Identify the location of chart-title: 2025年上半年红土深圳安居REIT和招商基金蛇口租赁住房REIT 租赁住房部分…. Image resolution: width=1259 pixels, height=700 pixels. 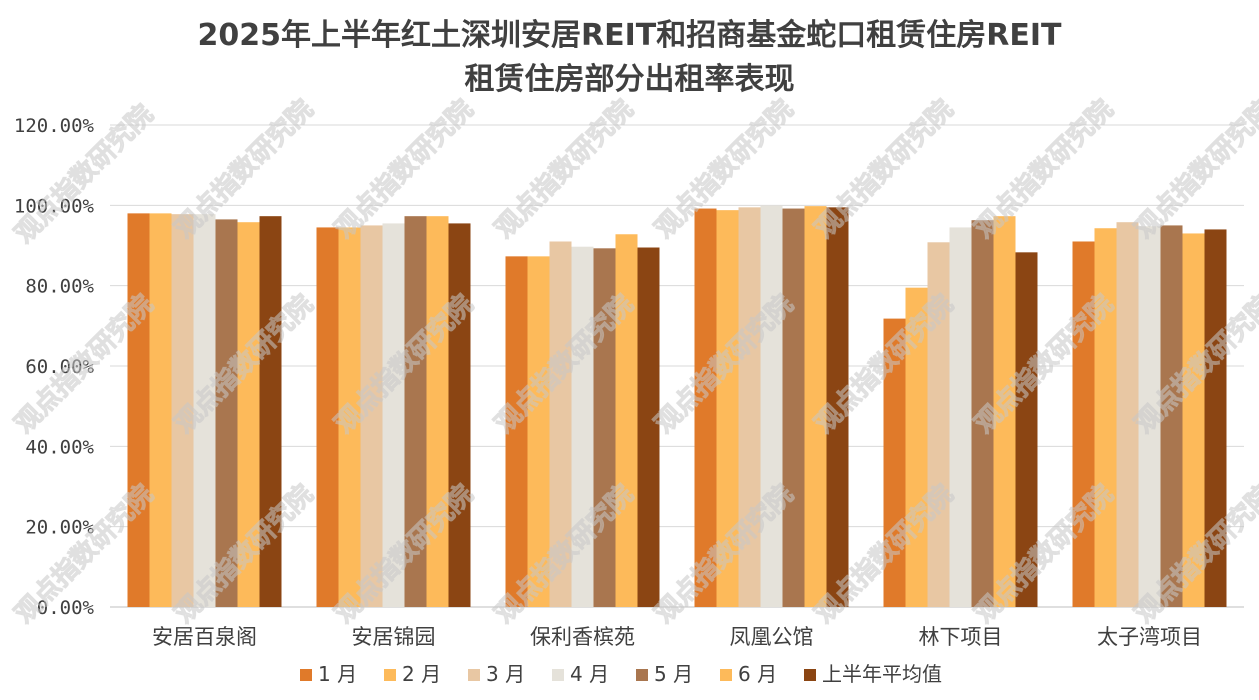
(629, 58).